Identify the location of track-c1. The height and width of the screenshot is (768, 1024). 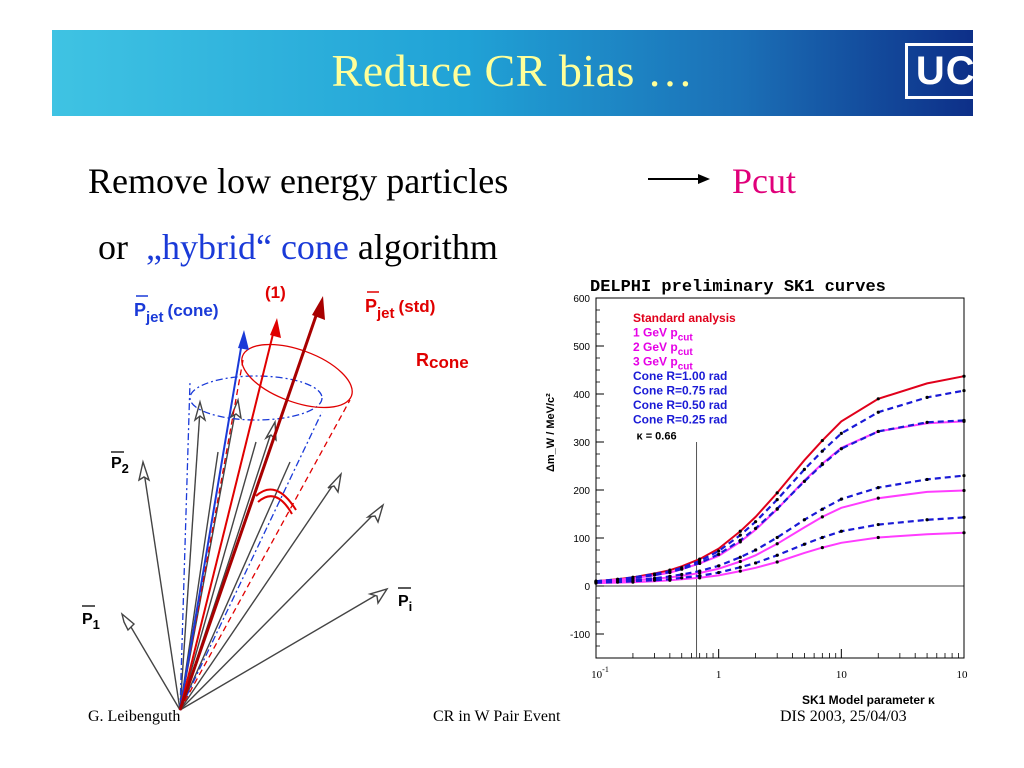
(190, 560).